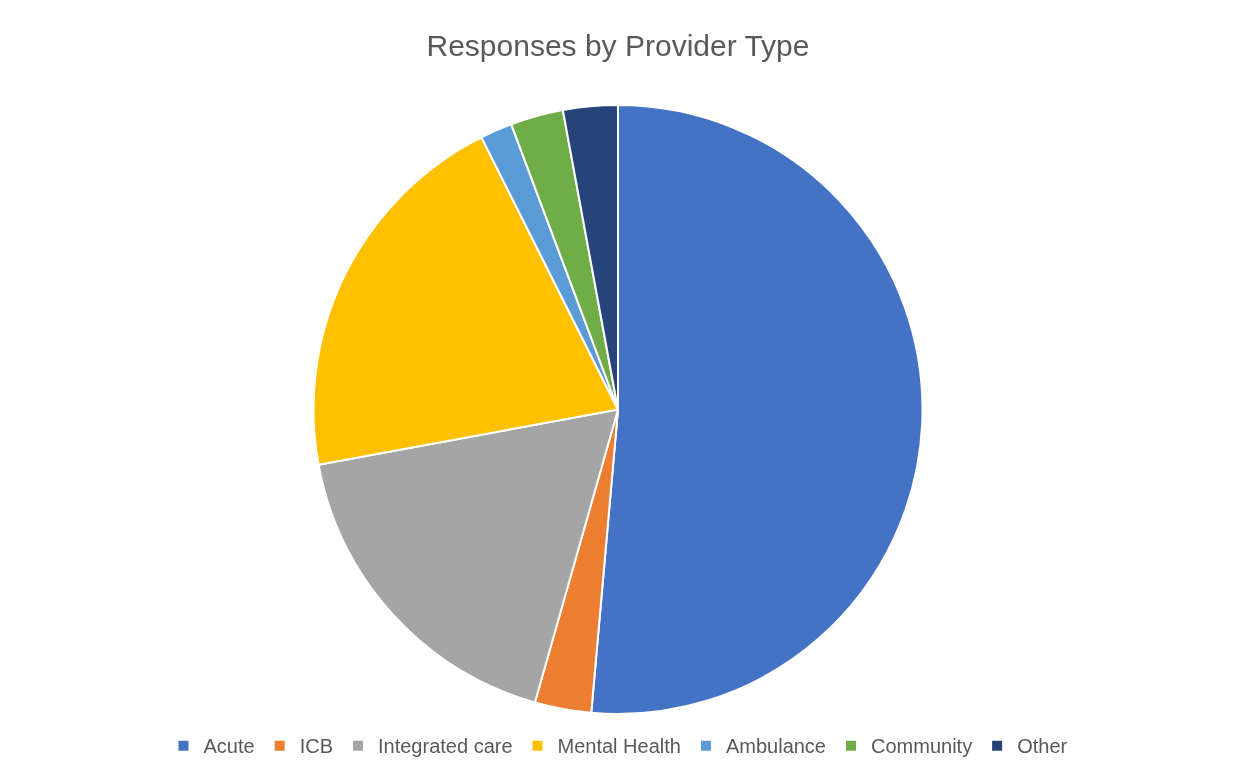  What do you see at coordinates (229, 746) in the screenshot?
I see `legend-label: Acute` at bounding box center [229, 746].